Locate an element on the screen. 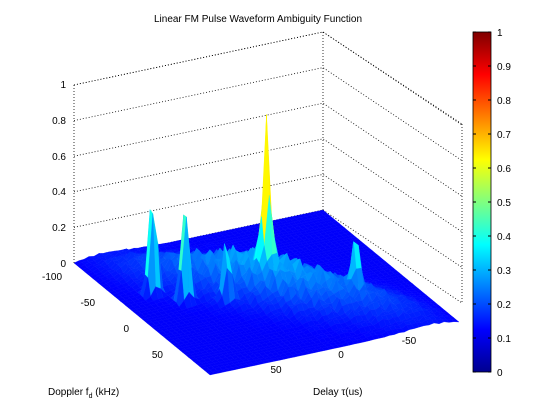 The image size is (560, 419). z-axis: 0 0.2 0.4 0.6 0.8 1 is located at coordinates (59, 175).